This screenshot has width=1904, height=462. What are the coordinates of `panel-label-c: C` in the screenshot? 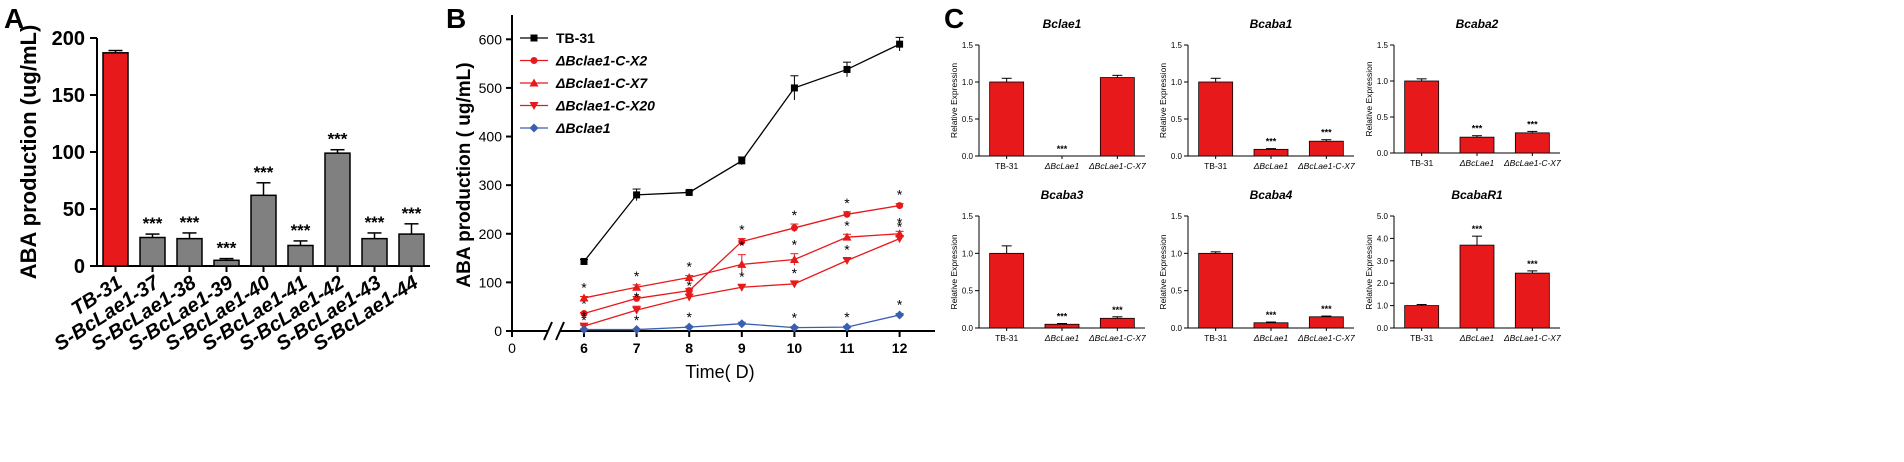 It's located at (954, 18).